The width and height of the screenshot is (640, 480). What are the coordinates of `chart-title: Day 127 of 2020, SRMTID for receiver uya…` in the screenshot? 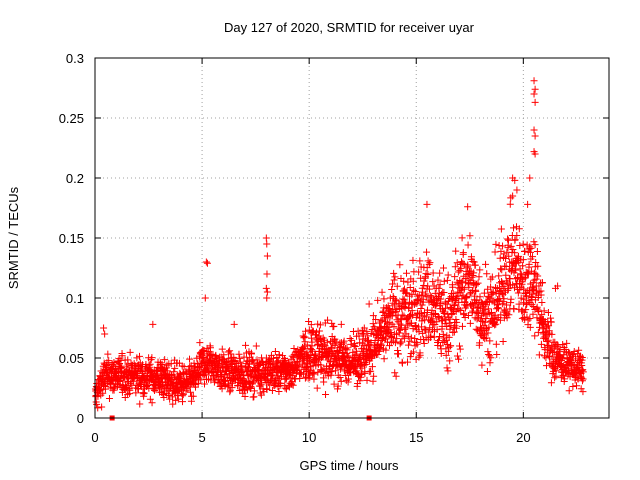 It's located at (349, 27).